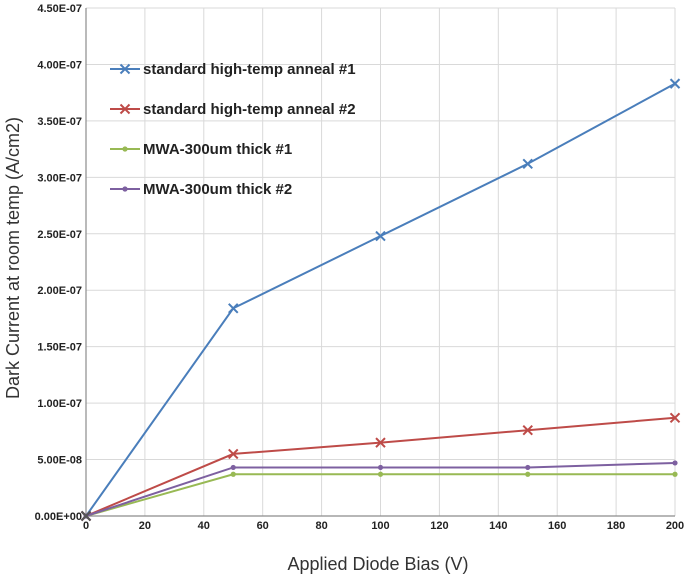 The image size is (685, 576). What do you see at coordinates (217, 189) in the screenshot?
I see `legend-label: MWA-300um thick #2` at bounding box center [217, 189].